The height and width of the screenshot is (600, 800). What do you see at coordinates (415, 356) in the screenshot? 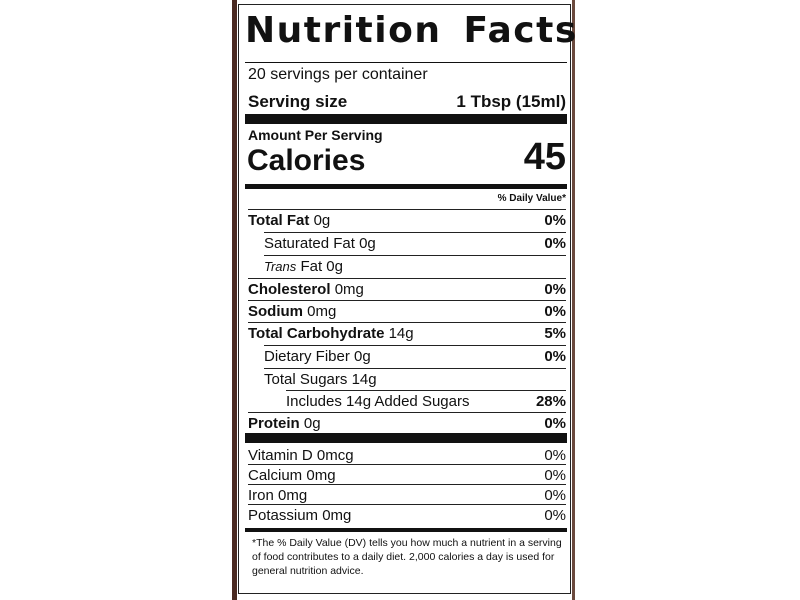
I see `nutrient-row: Dietary Fiber 0g 0%` at bounding box center [415, 356].